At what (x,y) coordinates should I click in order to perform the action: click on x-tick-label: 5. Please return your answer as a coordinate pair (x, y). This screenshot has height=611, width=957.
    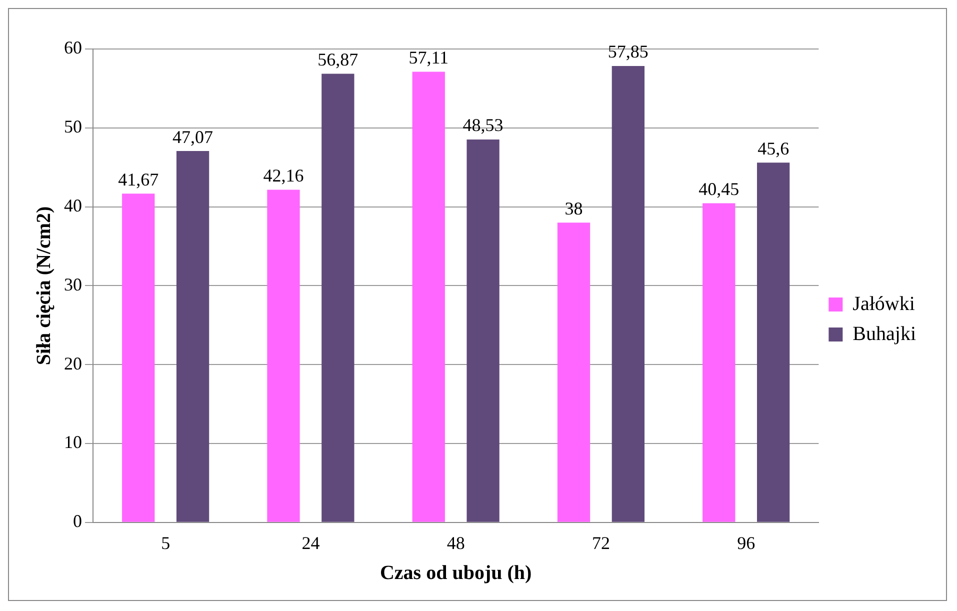
    Looking at the image, I should click on (165, 542).